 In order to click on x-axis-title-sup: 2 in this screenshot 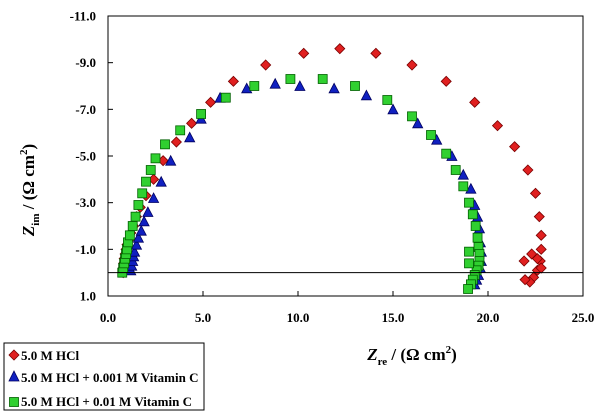, I will do `click(449, 350)`.